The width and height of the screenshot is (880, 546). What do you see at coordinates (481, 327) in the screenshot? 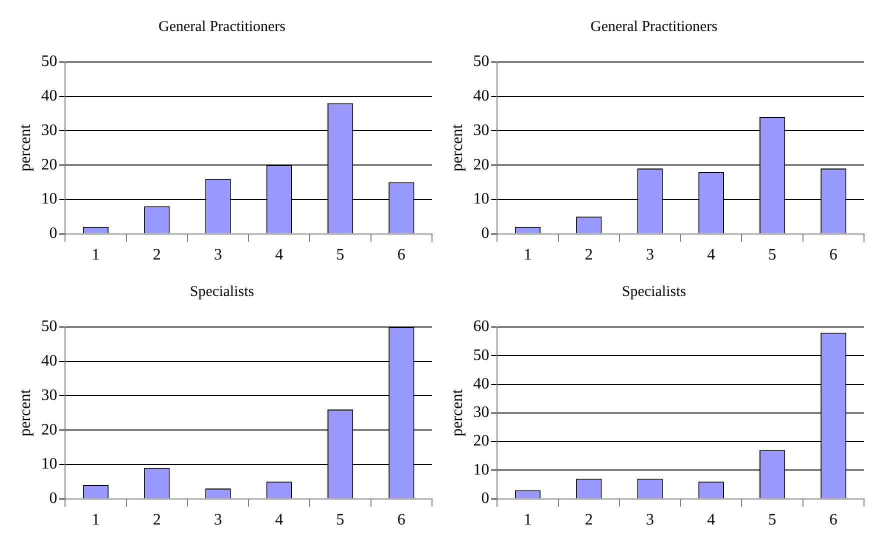
I see `y-tick-label: 60` at bounding box center [481, 327].